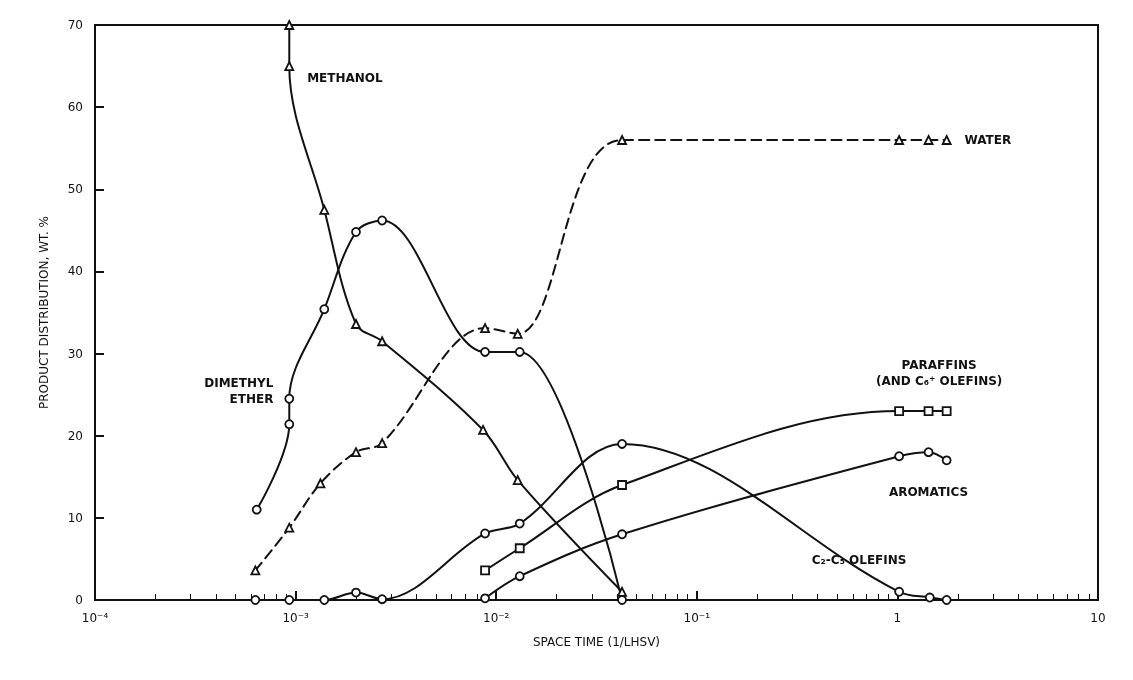  I want to click on y-tick-label: 20, so click(75, 435).